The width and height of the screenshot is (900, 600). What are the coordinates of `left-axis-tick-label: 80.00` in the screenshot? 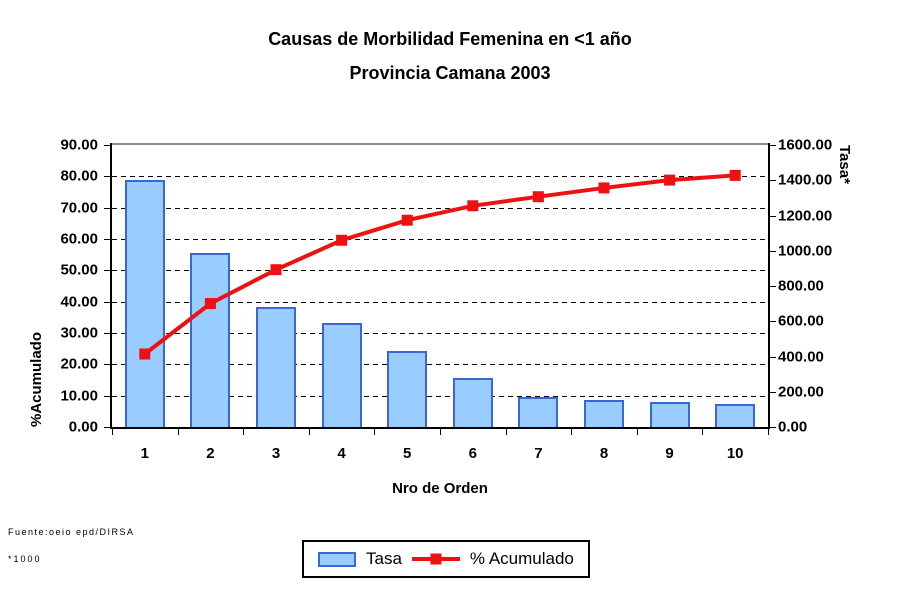 It's located at (79, 176).